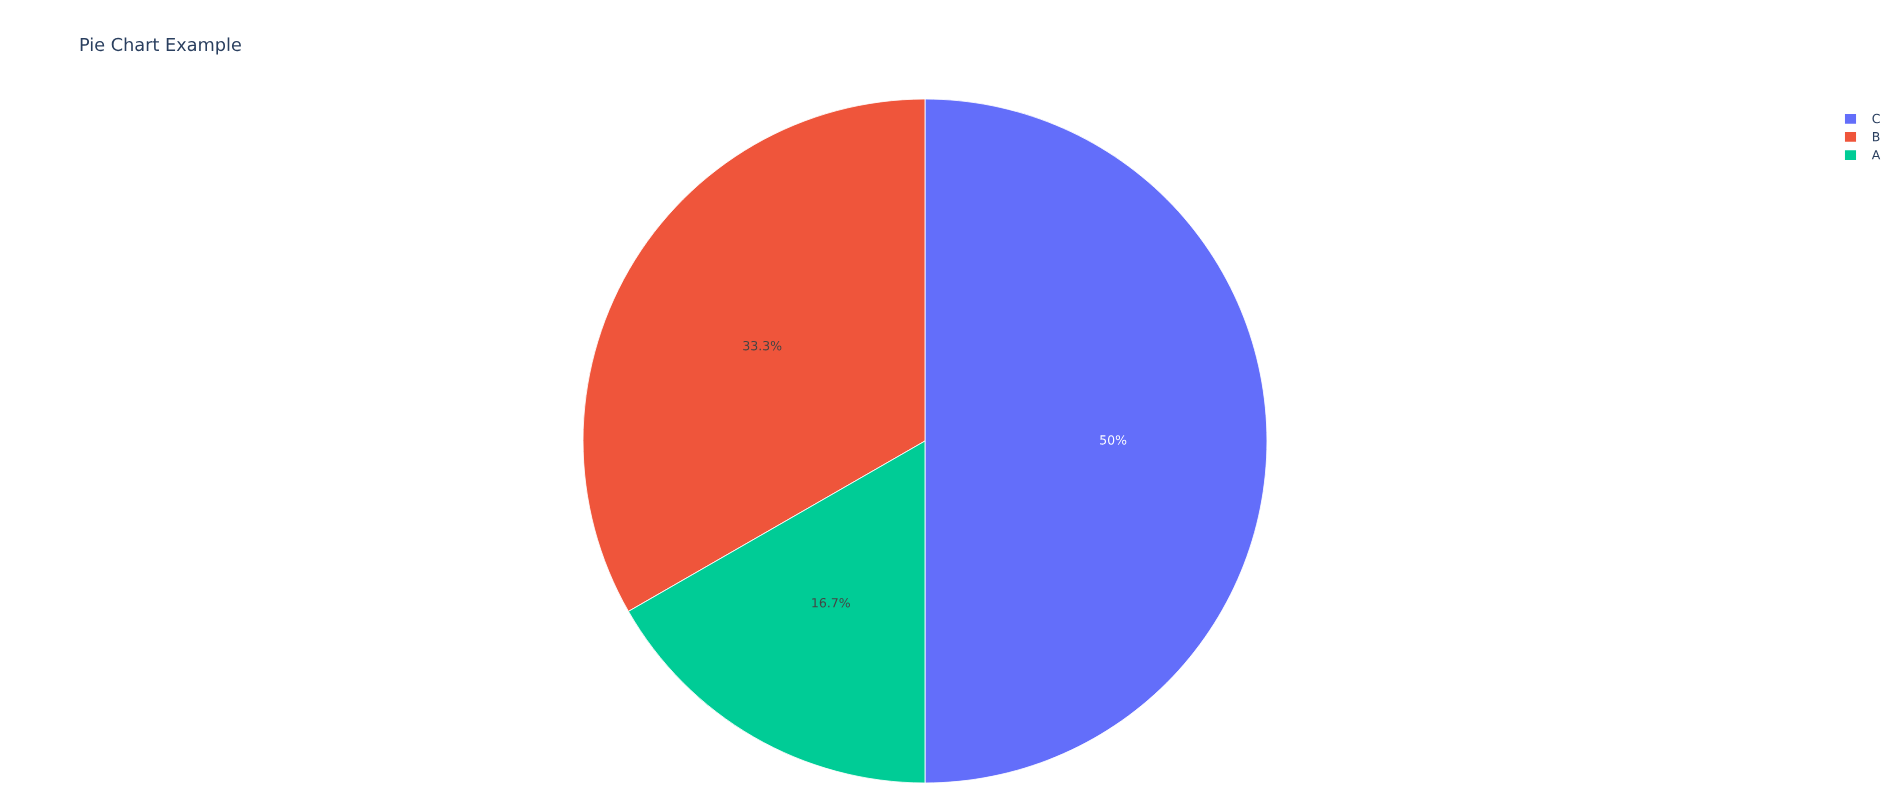 The image size is (1888, 798). What do you see at coordinates (160, 46) in the screenshot?
I see `text: Pie Chart Example` at bounding box center [160, 46].